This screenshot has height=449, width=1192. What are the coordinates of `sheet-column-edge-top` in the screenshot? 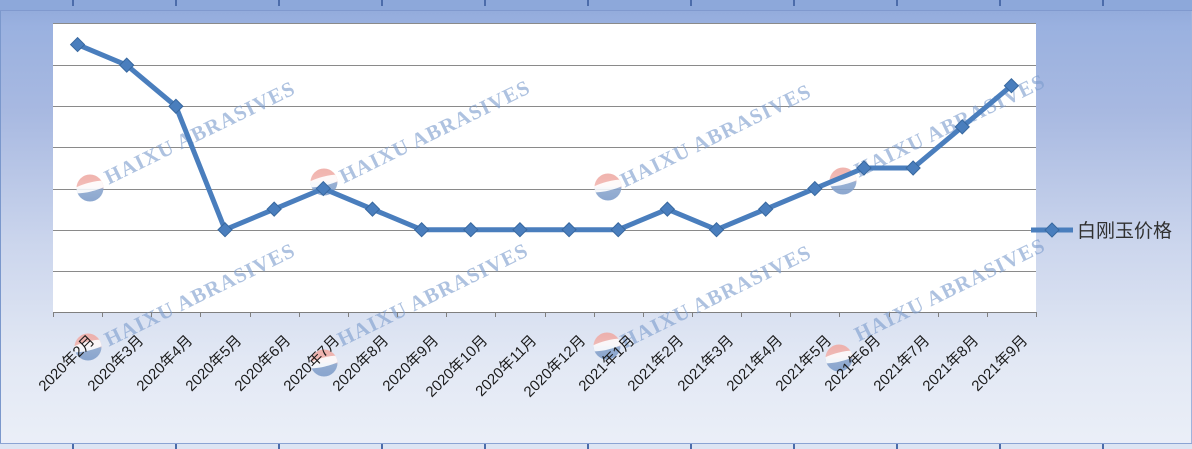 It's located at (596, 5).